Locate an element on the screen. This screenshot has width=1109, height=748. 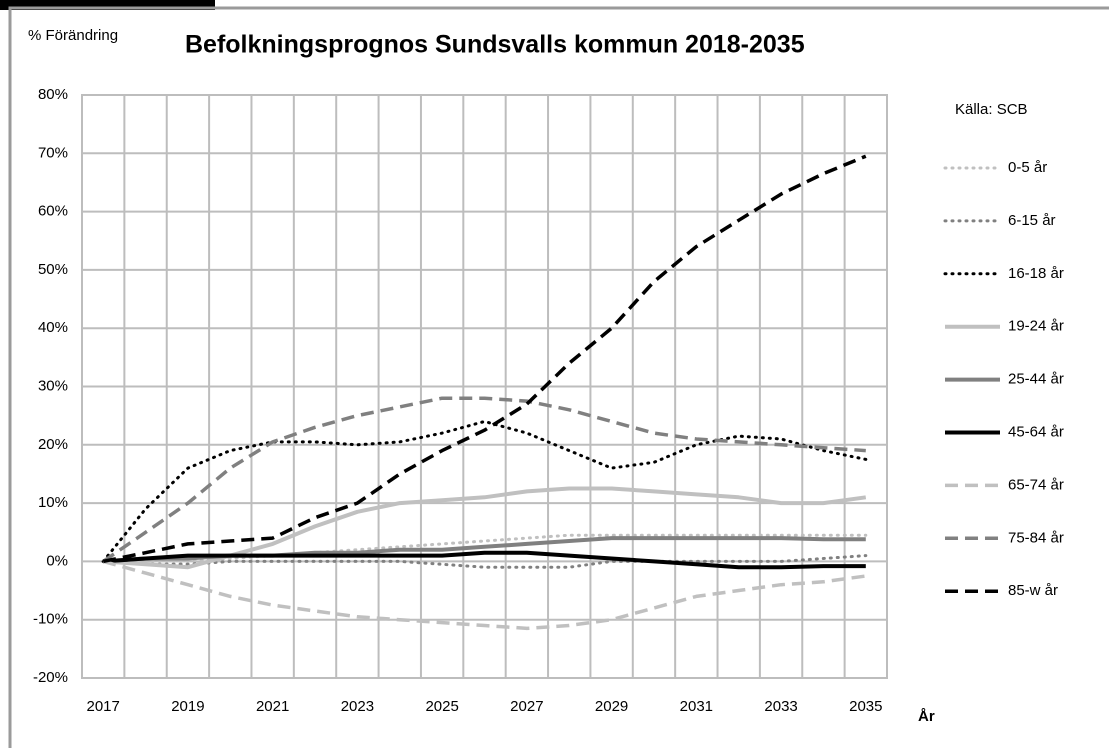
y-tick-label: 10% is located at coordinates (53, 502).